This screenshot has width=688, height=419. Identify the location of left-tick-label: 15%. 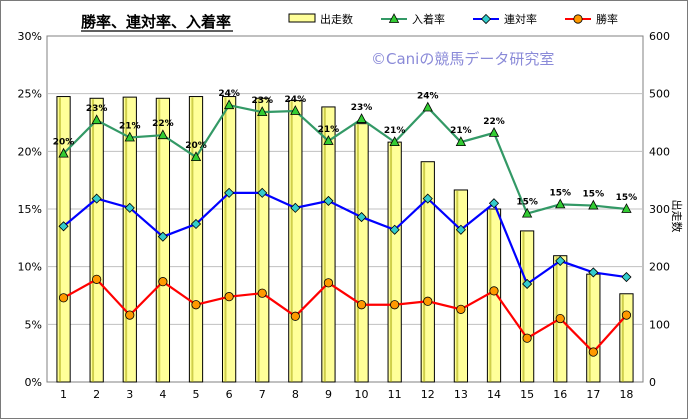
(30, 209).